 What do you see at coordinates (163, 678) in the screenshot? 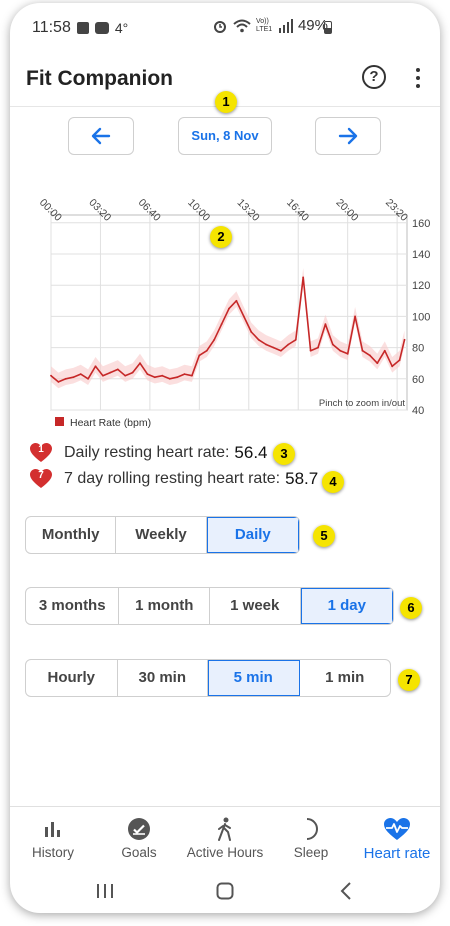
I see `tab-30-min: 30 min` at bounding box center [163, 678].